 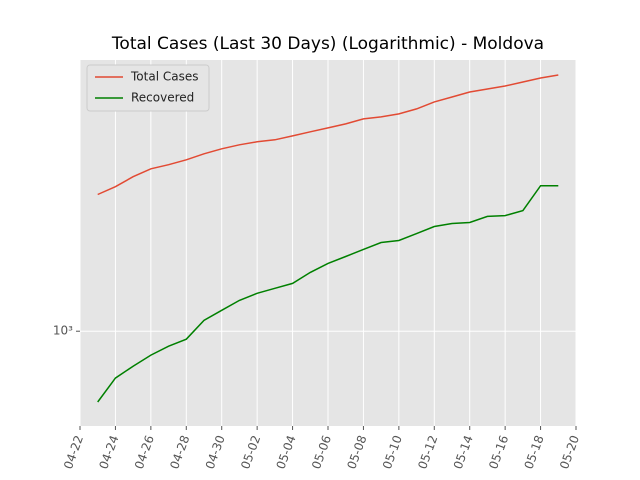 I want to click on x-tick-label: 05-06, so click(x=321, y=452).